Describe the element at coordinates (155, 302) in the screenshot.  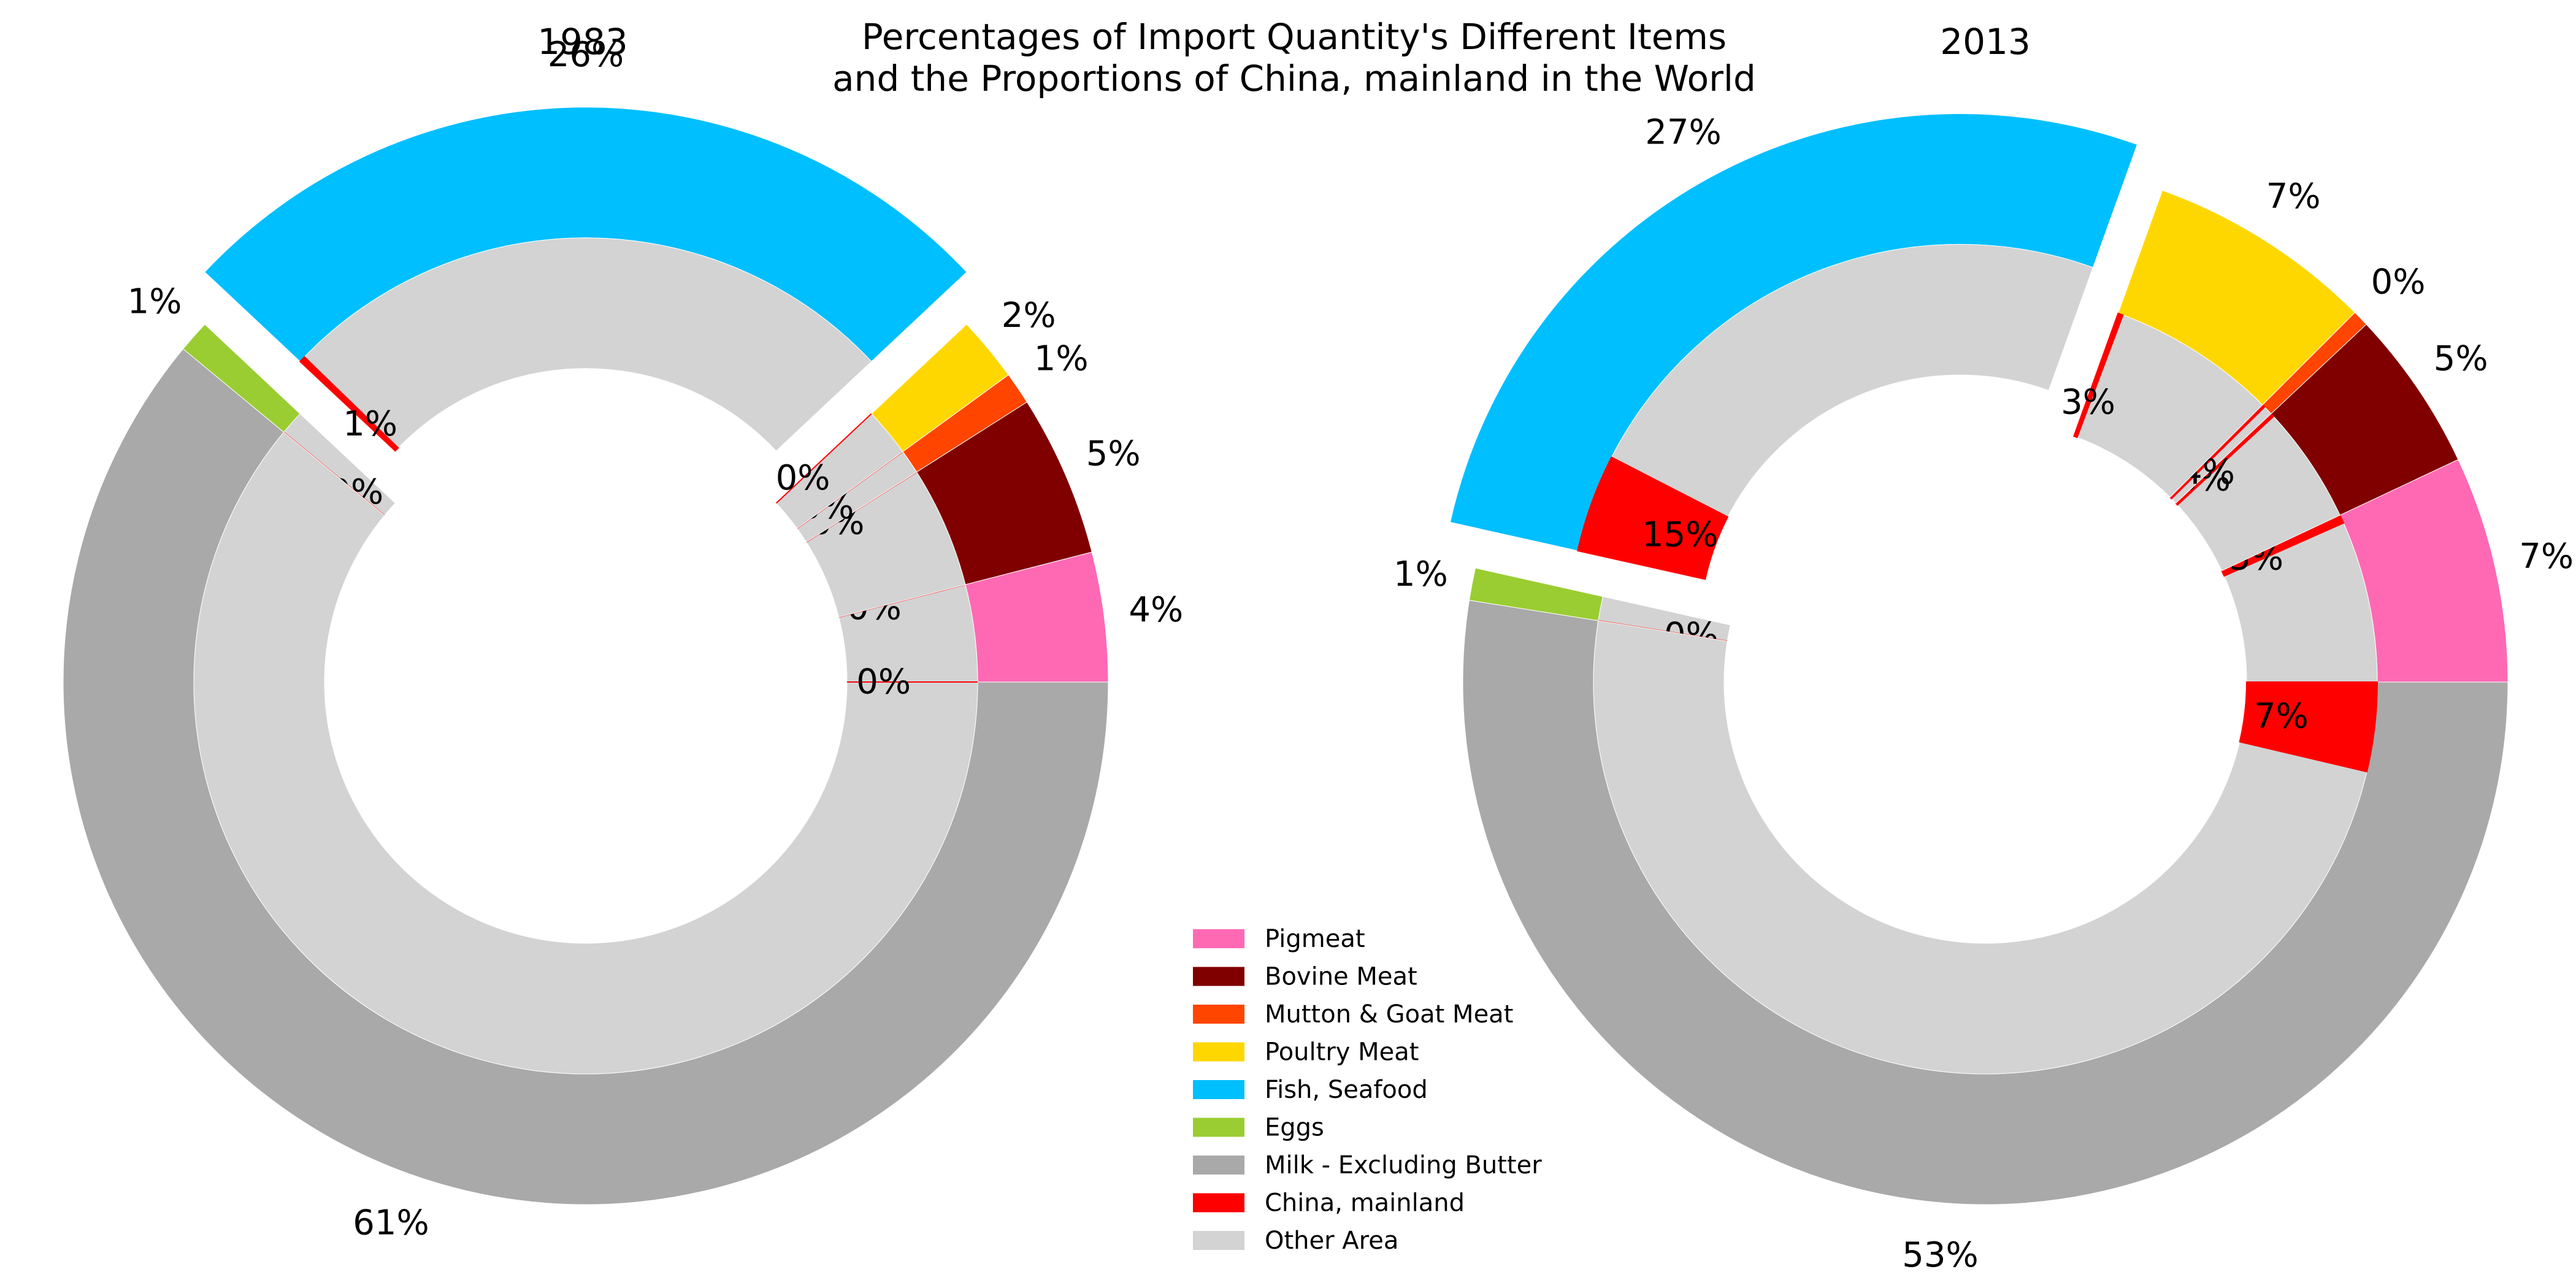
I see `outer-label-eggs-1983: 1%` at that location.